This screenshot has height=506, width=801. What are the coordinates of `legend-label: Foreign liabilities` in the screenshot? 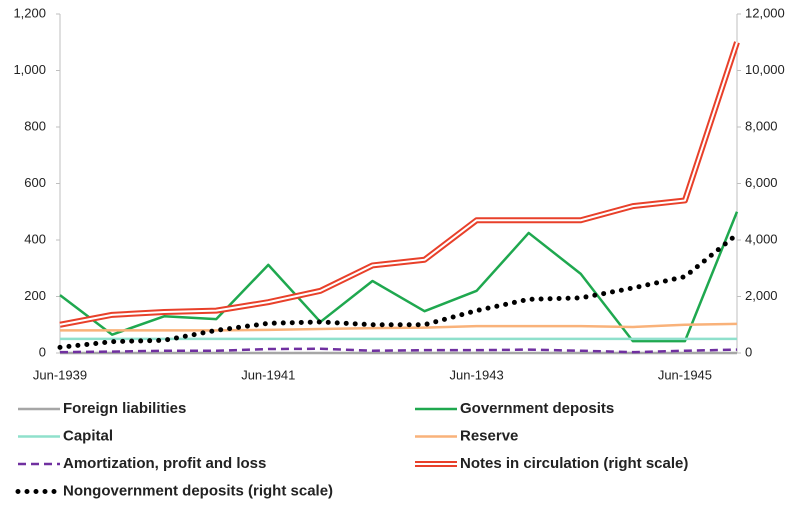 It's located at (124, 408).